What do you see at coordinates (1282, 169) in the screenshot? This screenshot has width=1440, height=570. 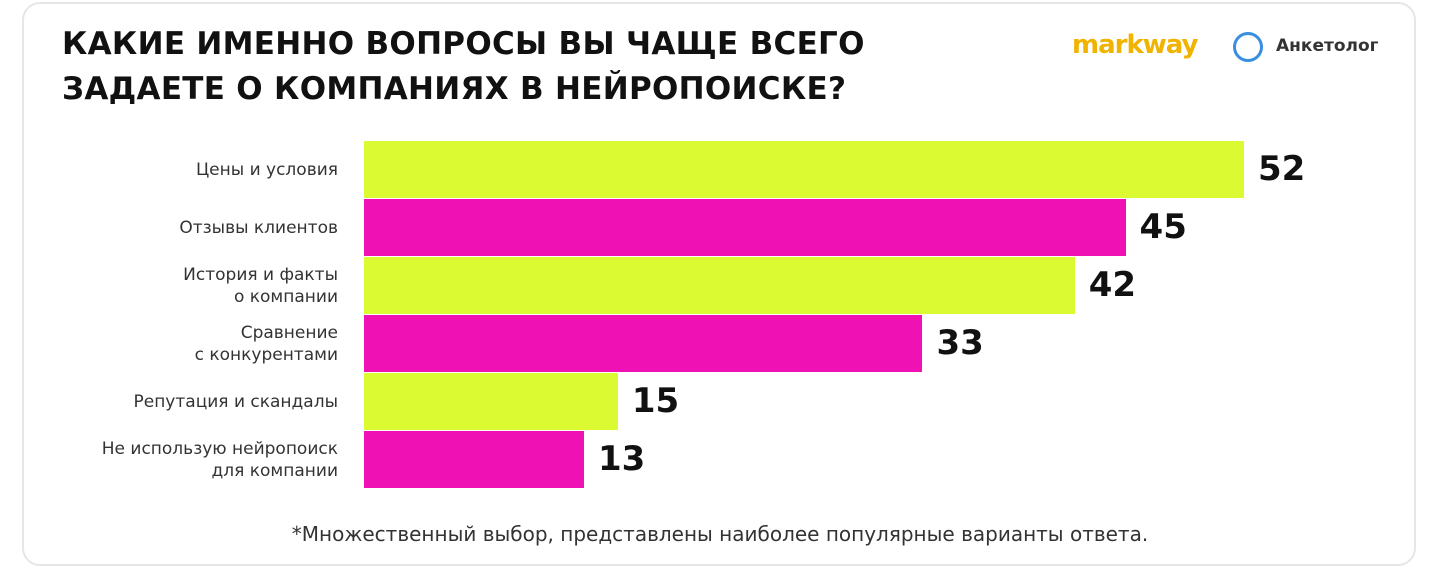 I see `value-label: 52` at bounding box center [1282, 169].